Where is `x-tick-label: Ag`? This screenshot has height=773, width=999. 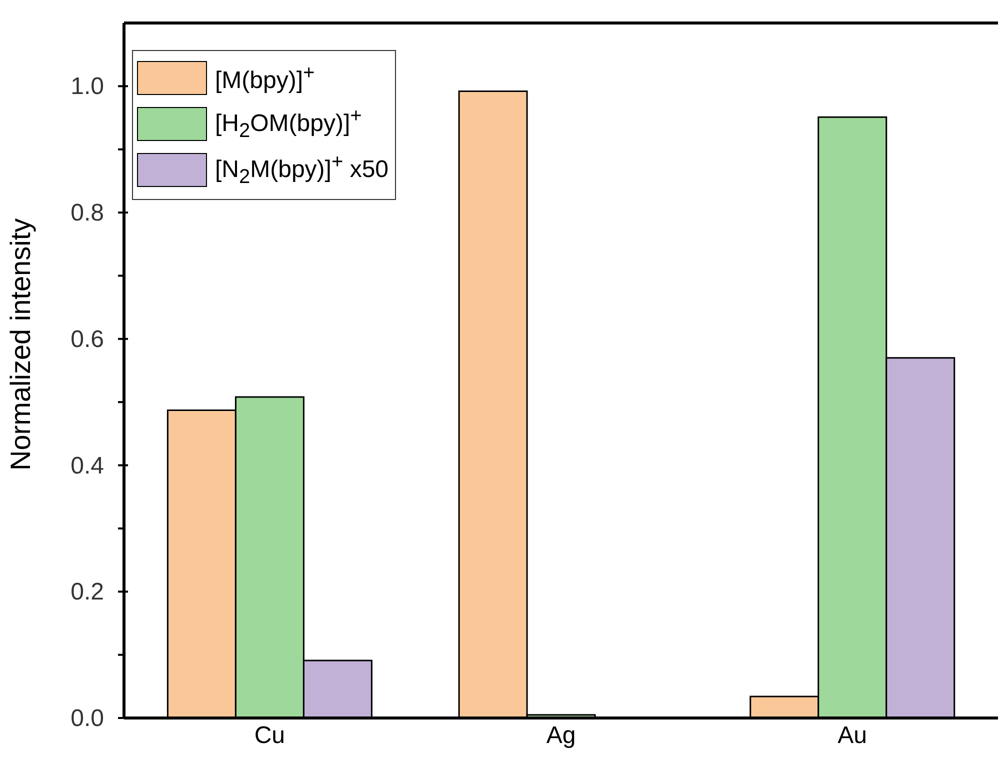 x-tick-label: Ag is located at coordinates (561, 736).